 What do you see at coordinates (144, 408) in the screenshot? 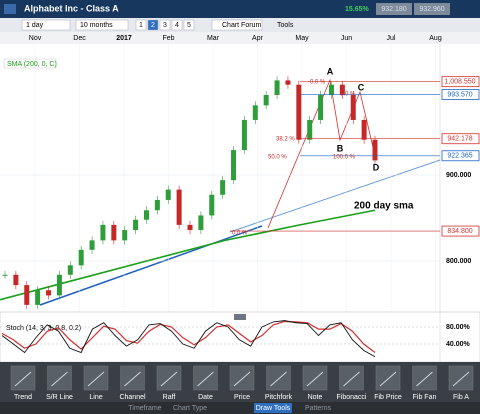
I see `tab: Timeframe` at bounding box center [144, 408].